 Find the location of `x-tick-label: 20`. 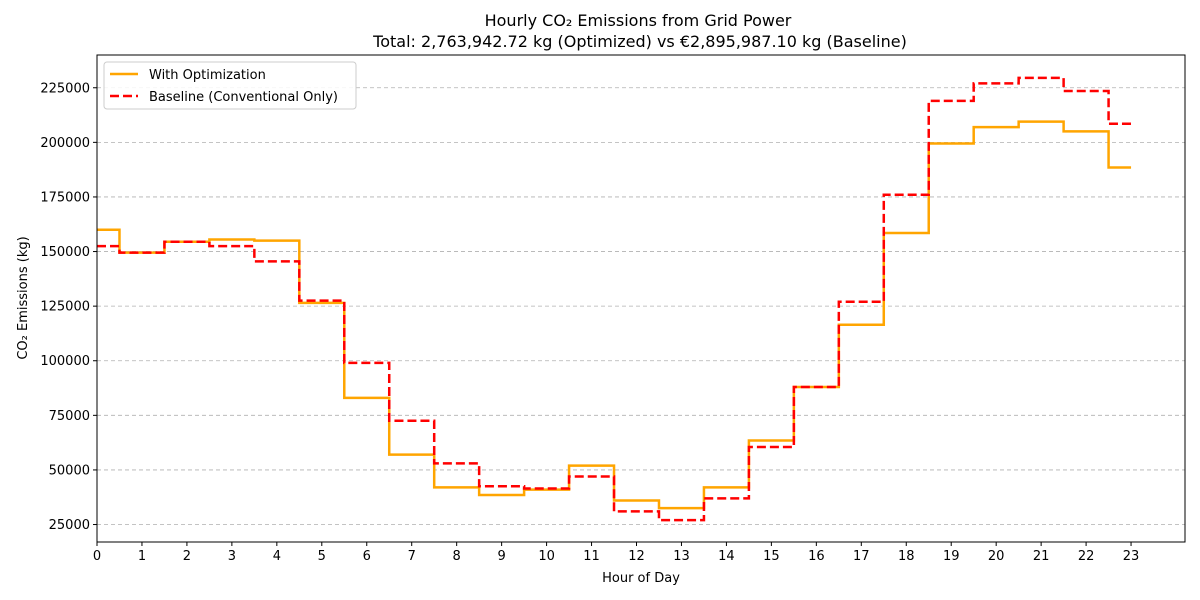

x-tick-label: 20 is located at coordinates (996, 556).